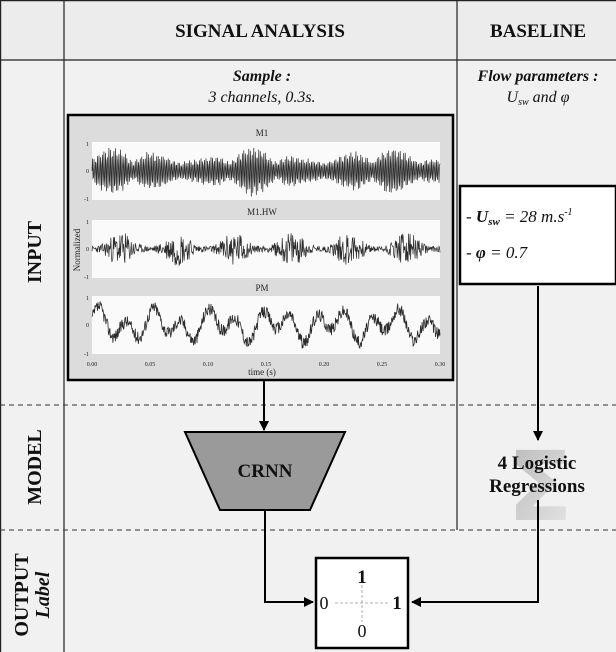  Describe the element at coordinates (324, 603) in the screenshot. I see `output-left: 0` at that location.